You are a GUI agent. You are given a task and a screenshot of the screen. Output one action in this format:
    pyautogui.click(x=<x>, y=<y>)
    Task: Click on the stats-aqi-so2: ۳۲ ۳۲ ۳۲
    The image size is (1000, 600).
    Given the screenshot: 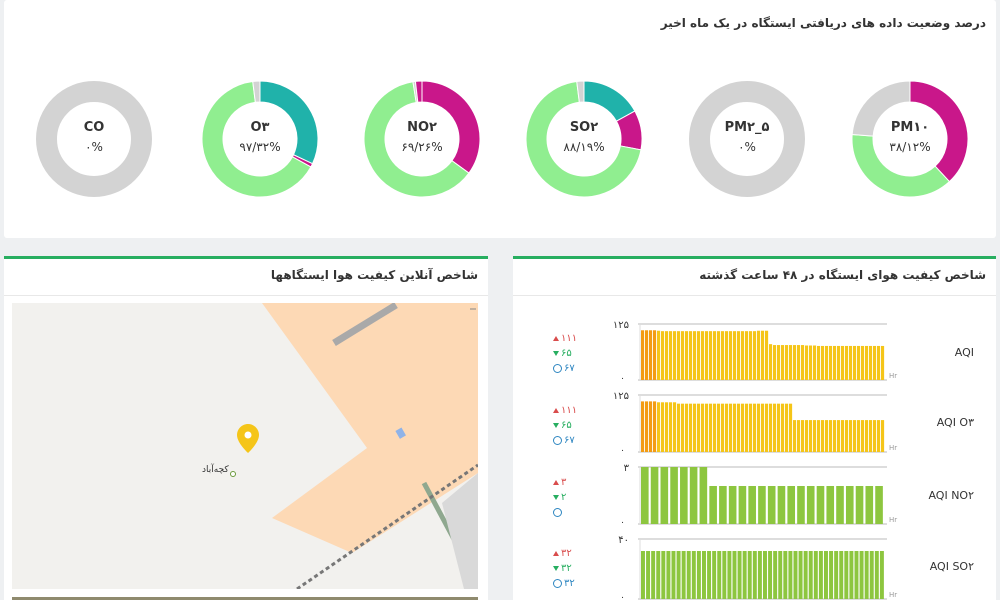 What is the action you would take?
    pyautogui.click(x=573, y=568)
    